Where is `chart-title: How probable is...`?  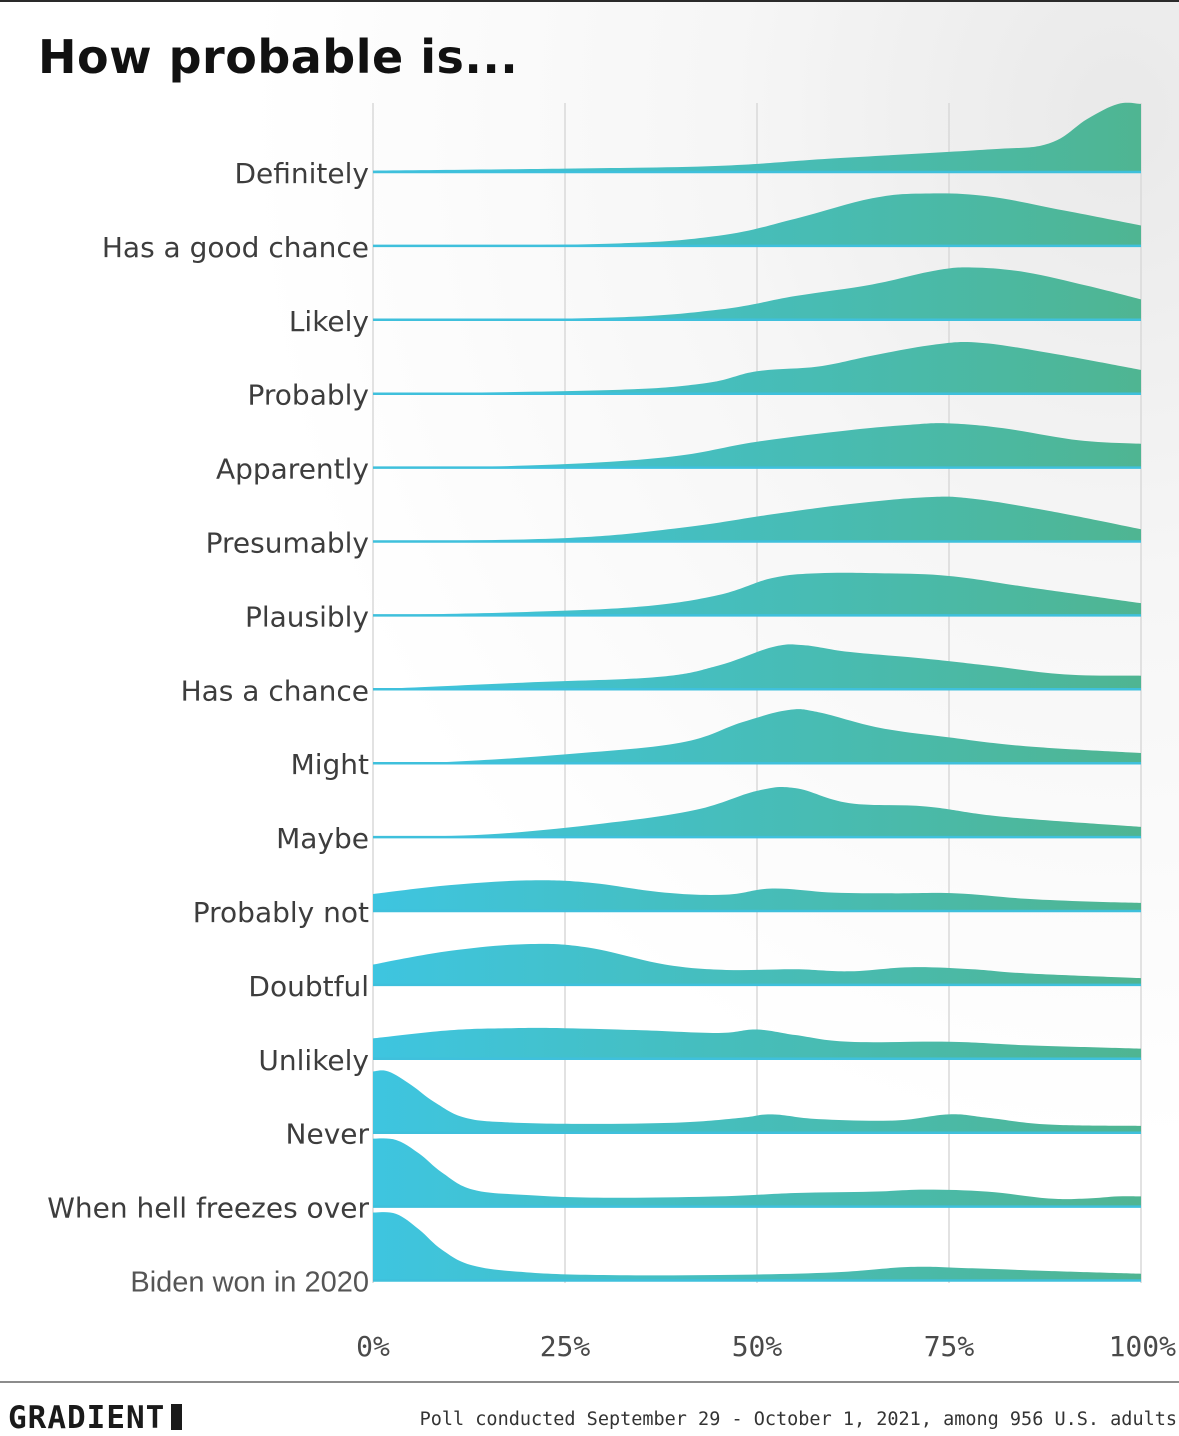
chart-title: How probable is... is located at coordinates (278, 57).